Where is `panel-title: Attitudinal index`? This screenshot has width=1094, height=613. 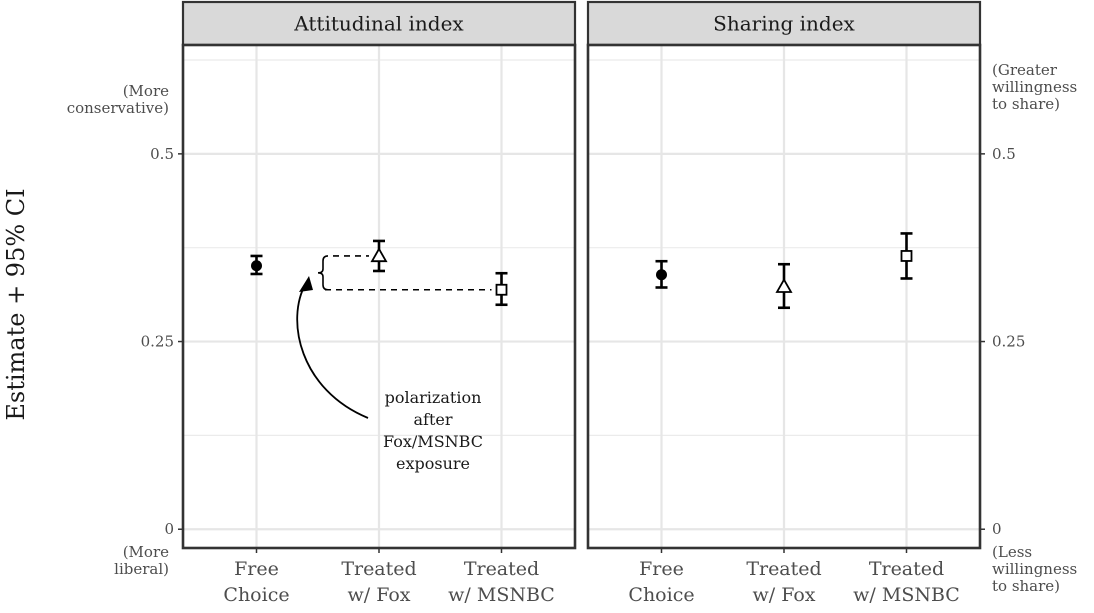
panel-title: Attitudinal index is located at coordinates (378, 24).